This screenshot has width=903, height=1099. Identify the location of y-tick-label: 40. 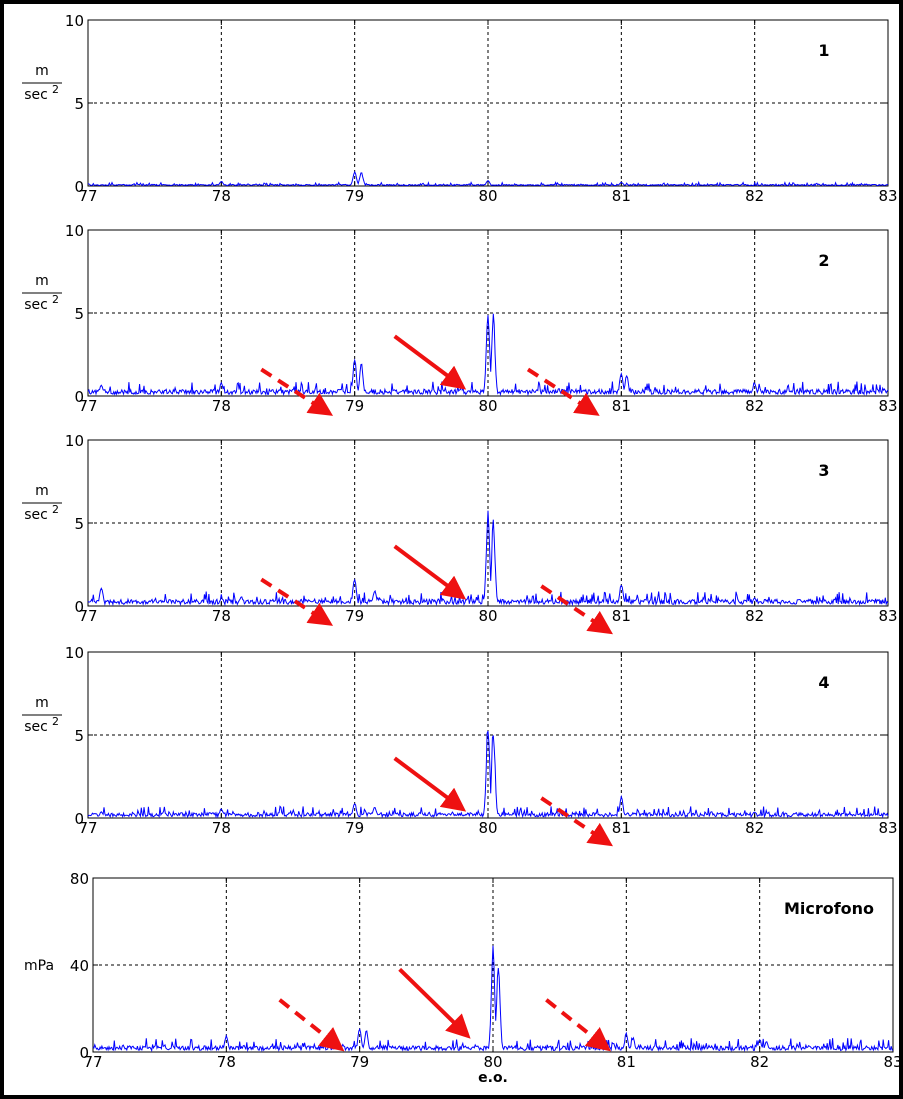
(79, 966).